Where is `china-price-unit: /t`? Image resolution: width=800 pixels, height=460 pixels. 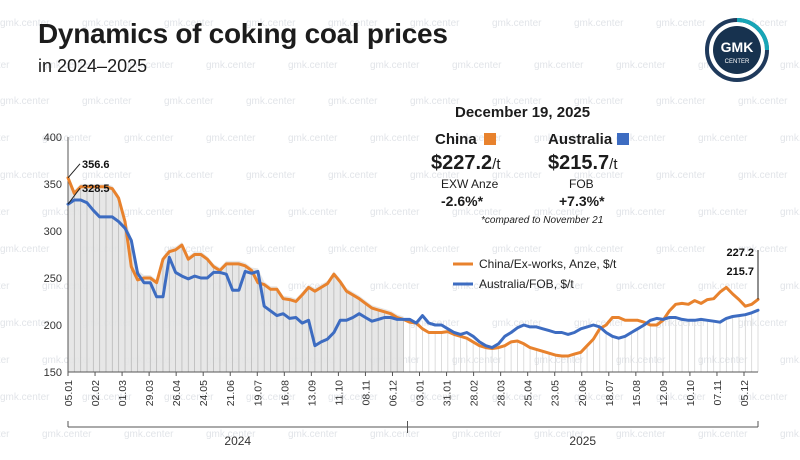
china-price-unit: /t is located at coordinates (496, 164).